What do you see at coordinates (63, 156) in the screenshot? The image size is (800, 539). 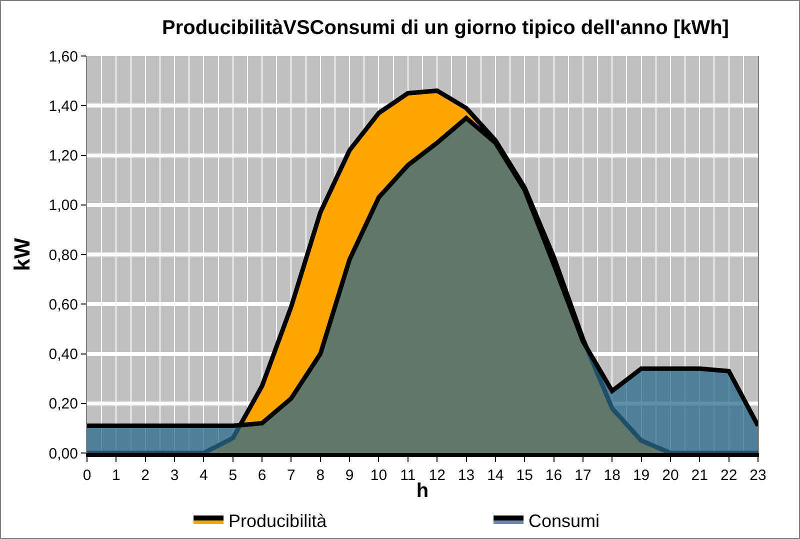 I see `y-tick-label: 1,20` at bounding box center [63, 156].